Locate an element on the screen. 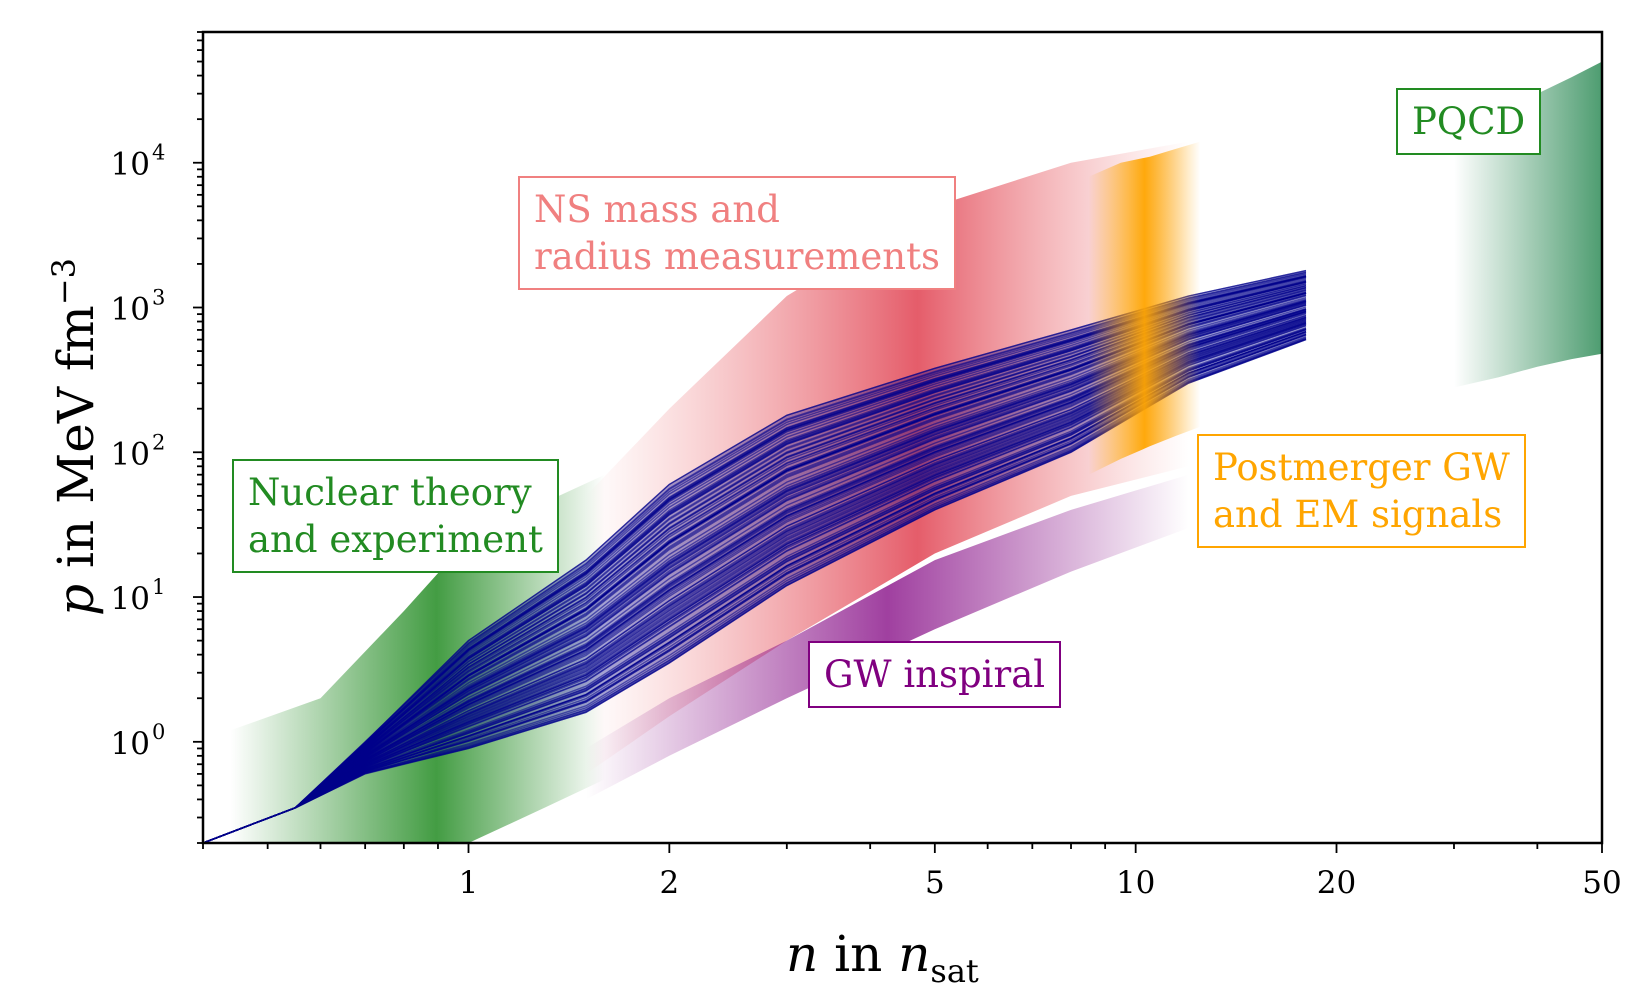  annotation-ns-line2: radius measurements is located at coordinates (737, 256).